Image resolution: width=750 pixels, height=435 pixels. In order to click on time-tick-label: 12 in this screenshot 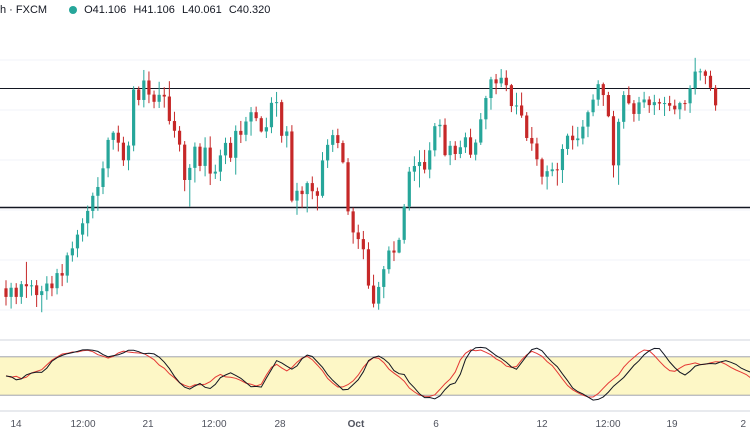, I will do `click(542, 424)`.